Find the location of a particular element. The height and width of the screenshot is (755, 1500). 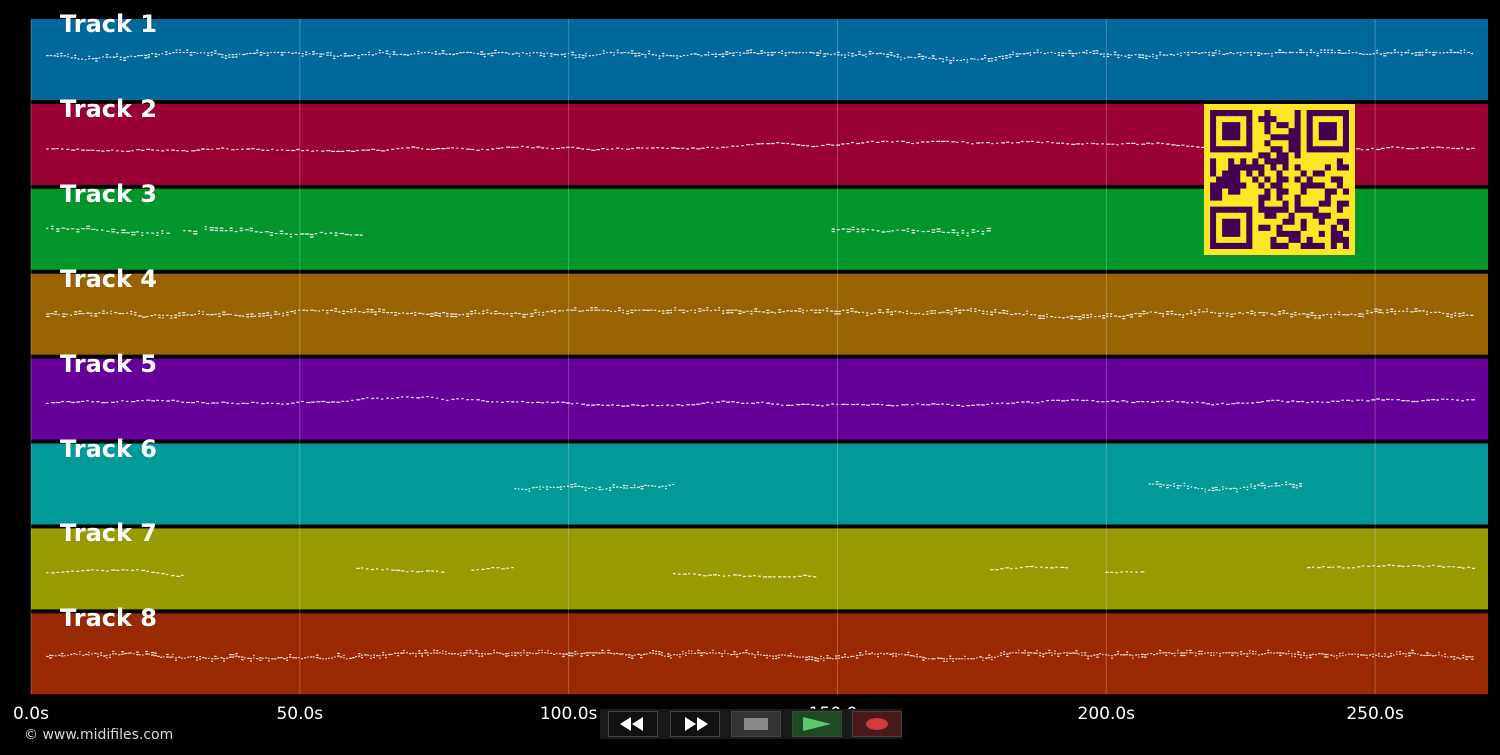

track-label: Track 6 is located at coordinates (109, 448).